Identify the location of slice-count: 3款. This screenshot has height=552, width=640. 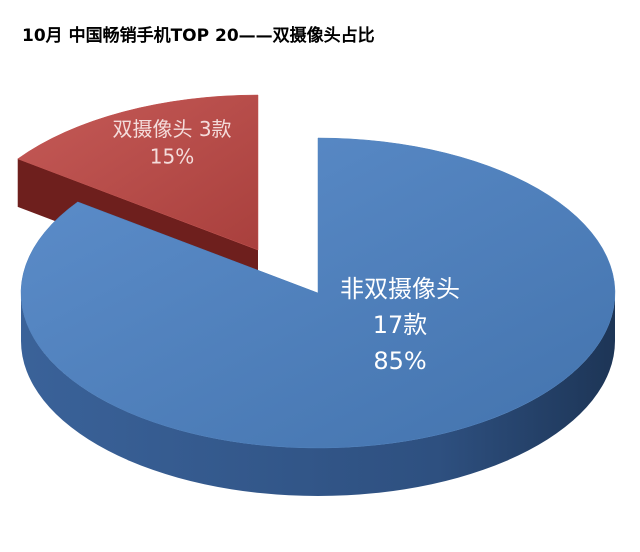
(215, 129).